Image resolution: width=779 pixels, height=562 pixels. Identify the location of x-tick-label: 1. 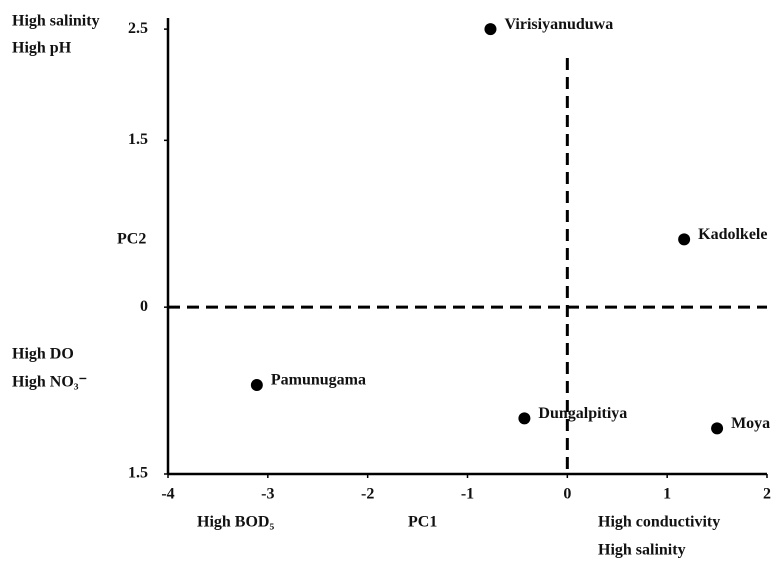
(667, 494).